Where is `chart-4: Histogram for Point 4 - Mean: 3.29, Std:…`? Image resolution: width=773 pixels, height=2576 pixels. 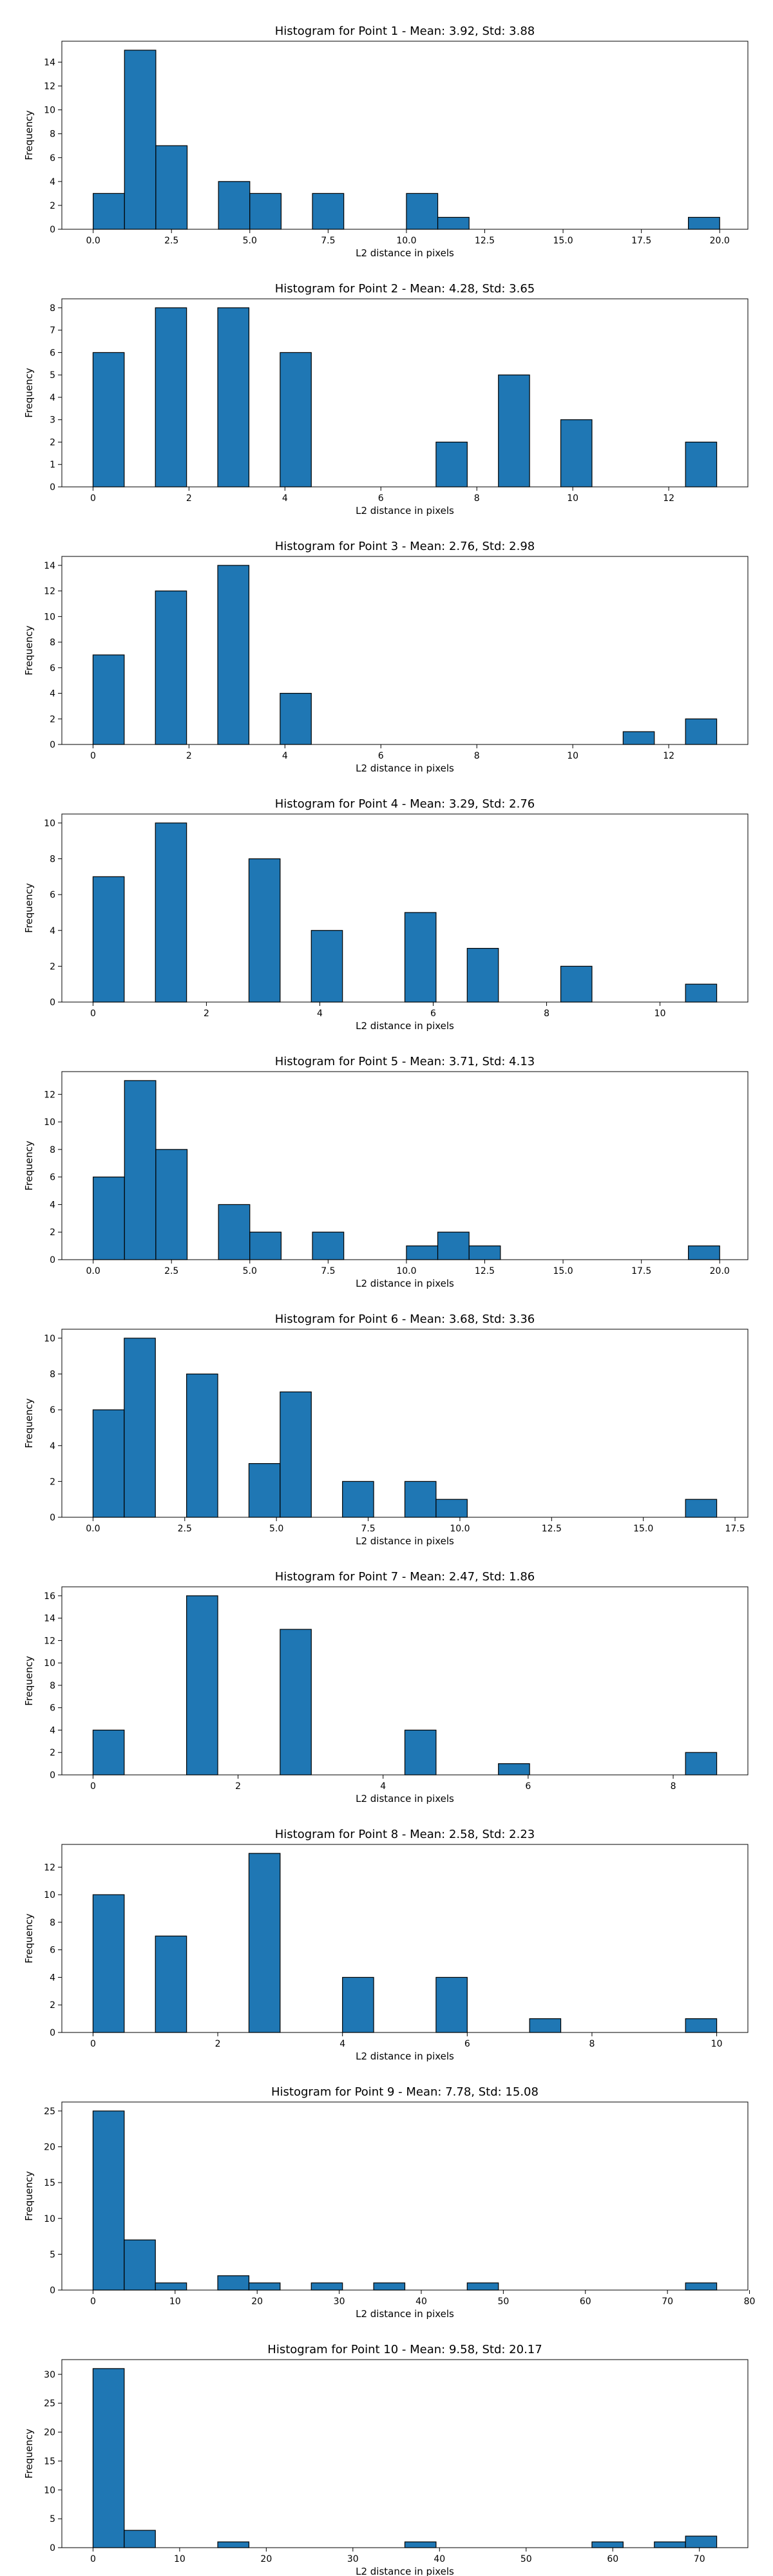 chart-4: Histogram for Point 4 - Mean: 3.29, Std:… is located at coordinates (386, 914).